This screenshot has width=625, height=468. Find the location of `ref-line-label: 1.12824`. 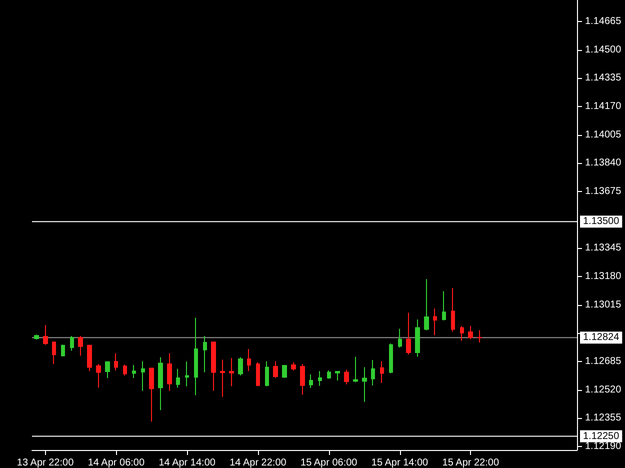

ref-line-label: 1.12824 is located at coordinates (601, 338).